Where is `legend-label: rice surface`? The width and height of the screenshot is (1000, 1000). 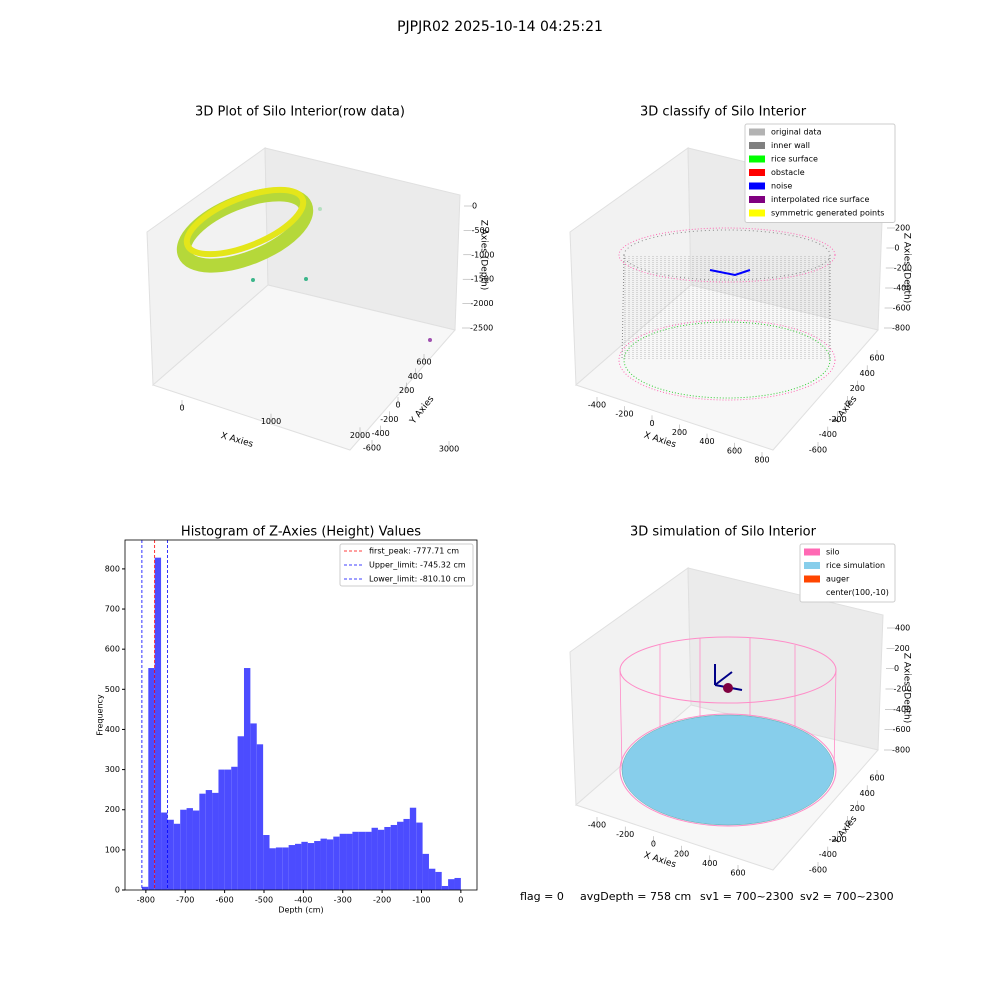
legend-label: rice surface is located at coordinates (794, 159).